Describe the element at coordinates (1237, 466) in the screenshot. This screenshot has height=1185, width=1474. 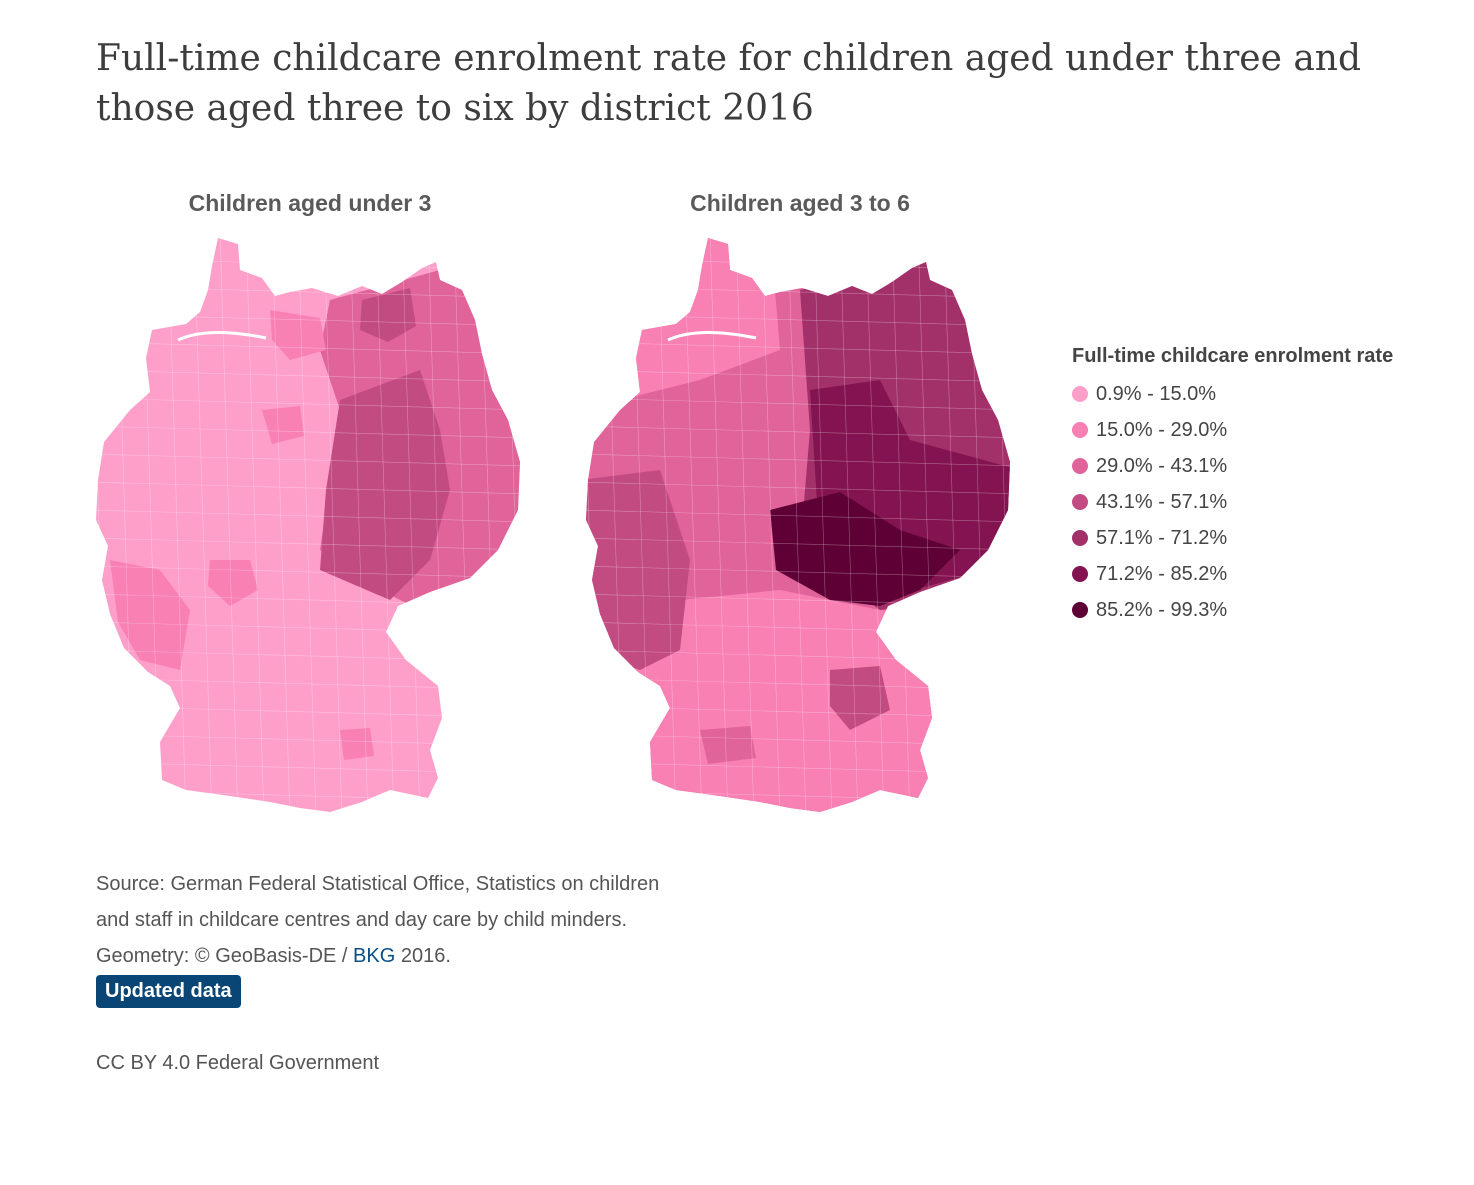
I see `legend-item: 29.0% - 43.1%` at that location.